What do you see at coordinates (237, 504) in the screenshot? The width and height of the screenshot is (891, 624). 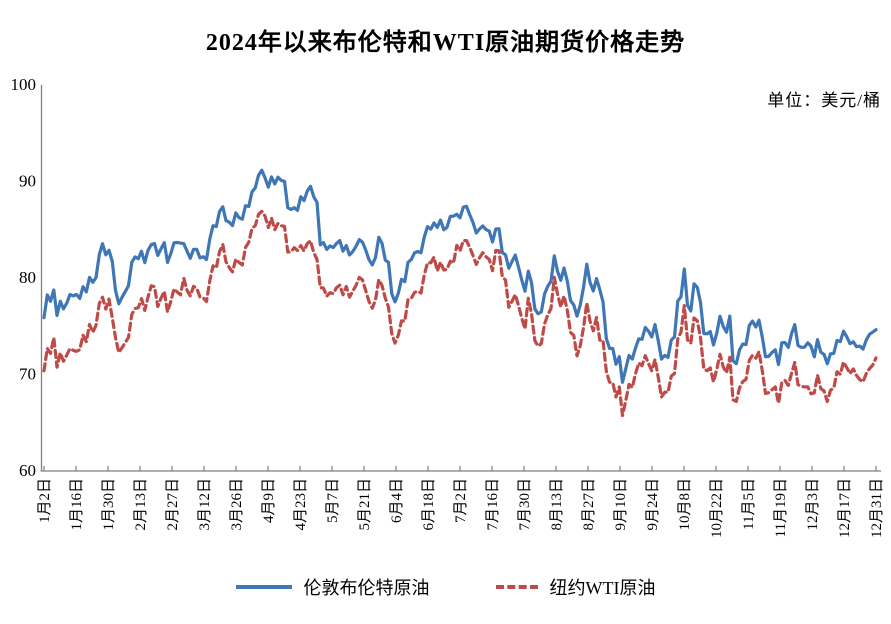 I see `x-tick-label: 3月26日` at bounding box center [237, 504].